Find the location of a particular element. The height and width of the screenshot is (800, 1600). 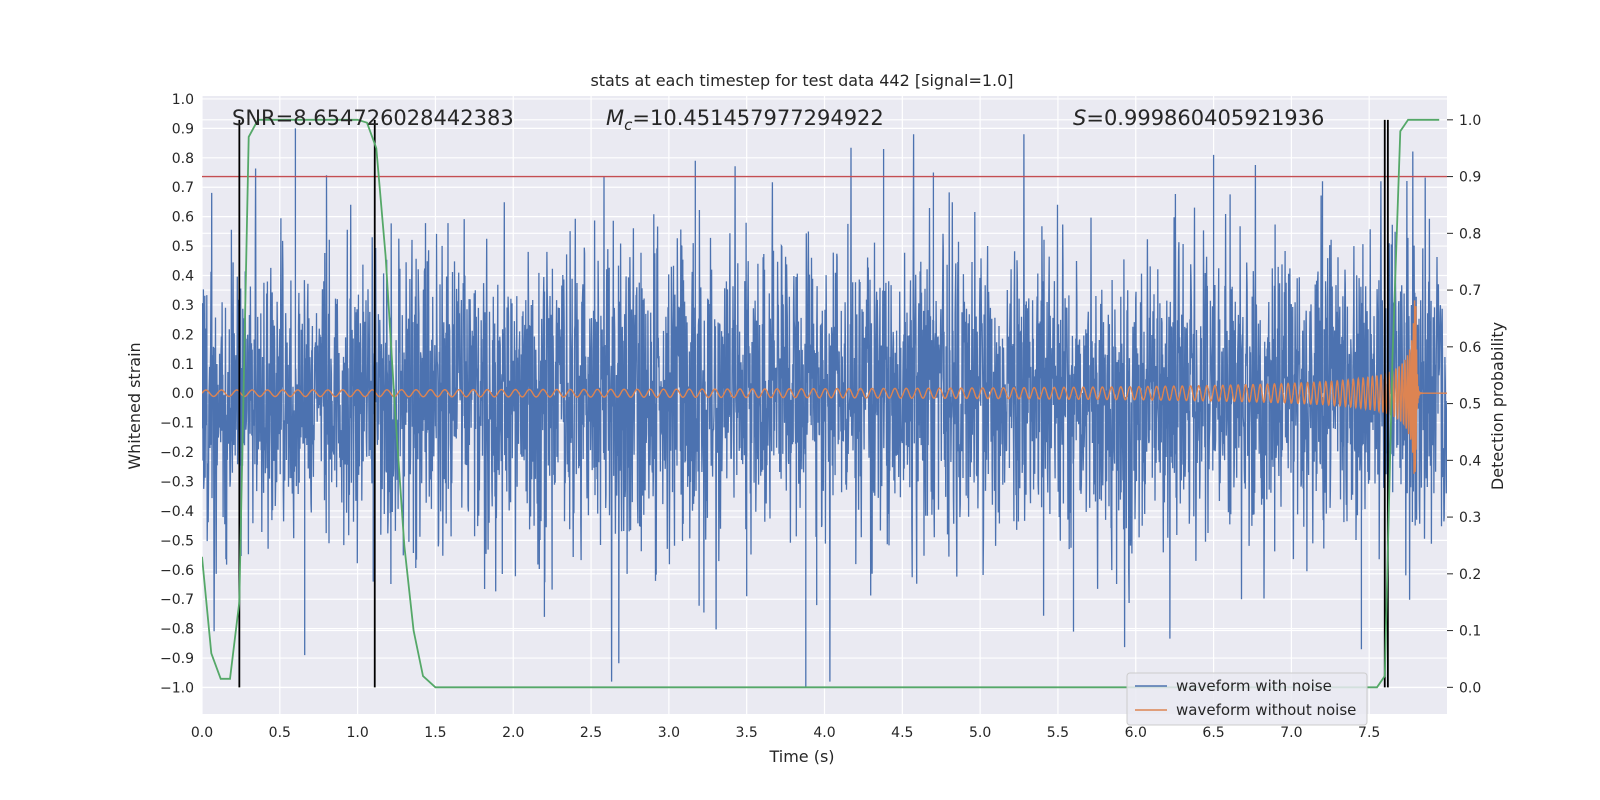

y-tick-label: 0.5 is located at coordinates (183, 247).